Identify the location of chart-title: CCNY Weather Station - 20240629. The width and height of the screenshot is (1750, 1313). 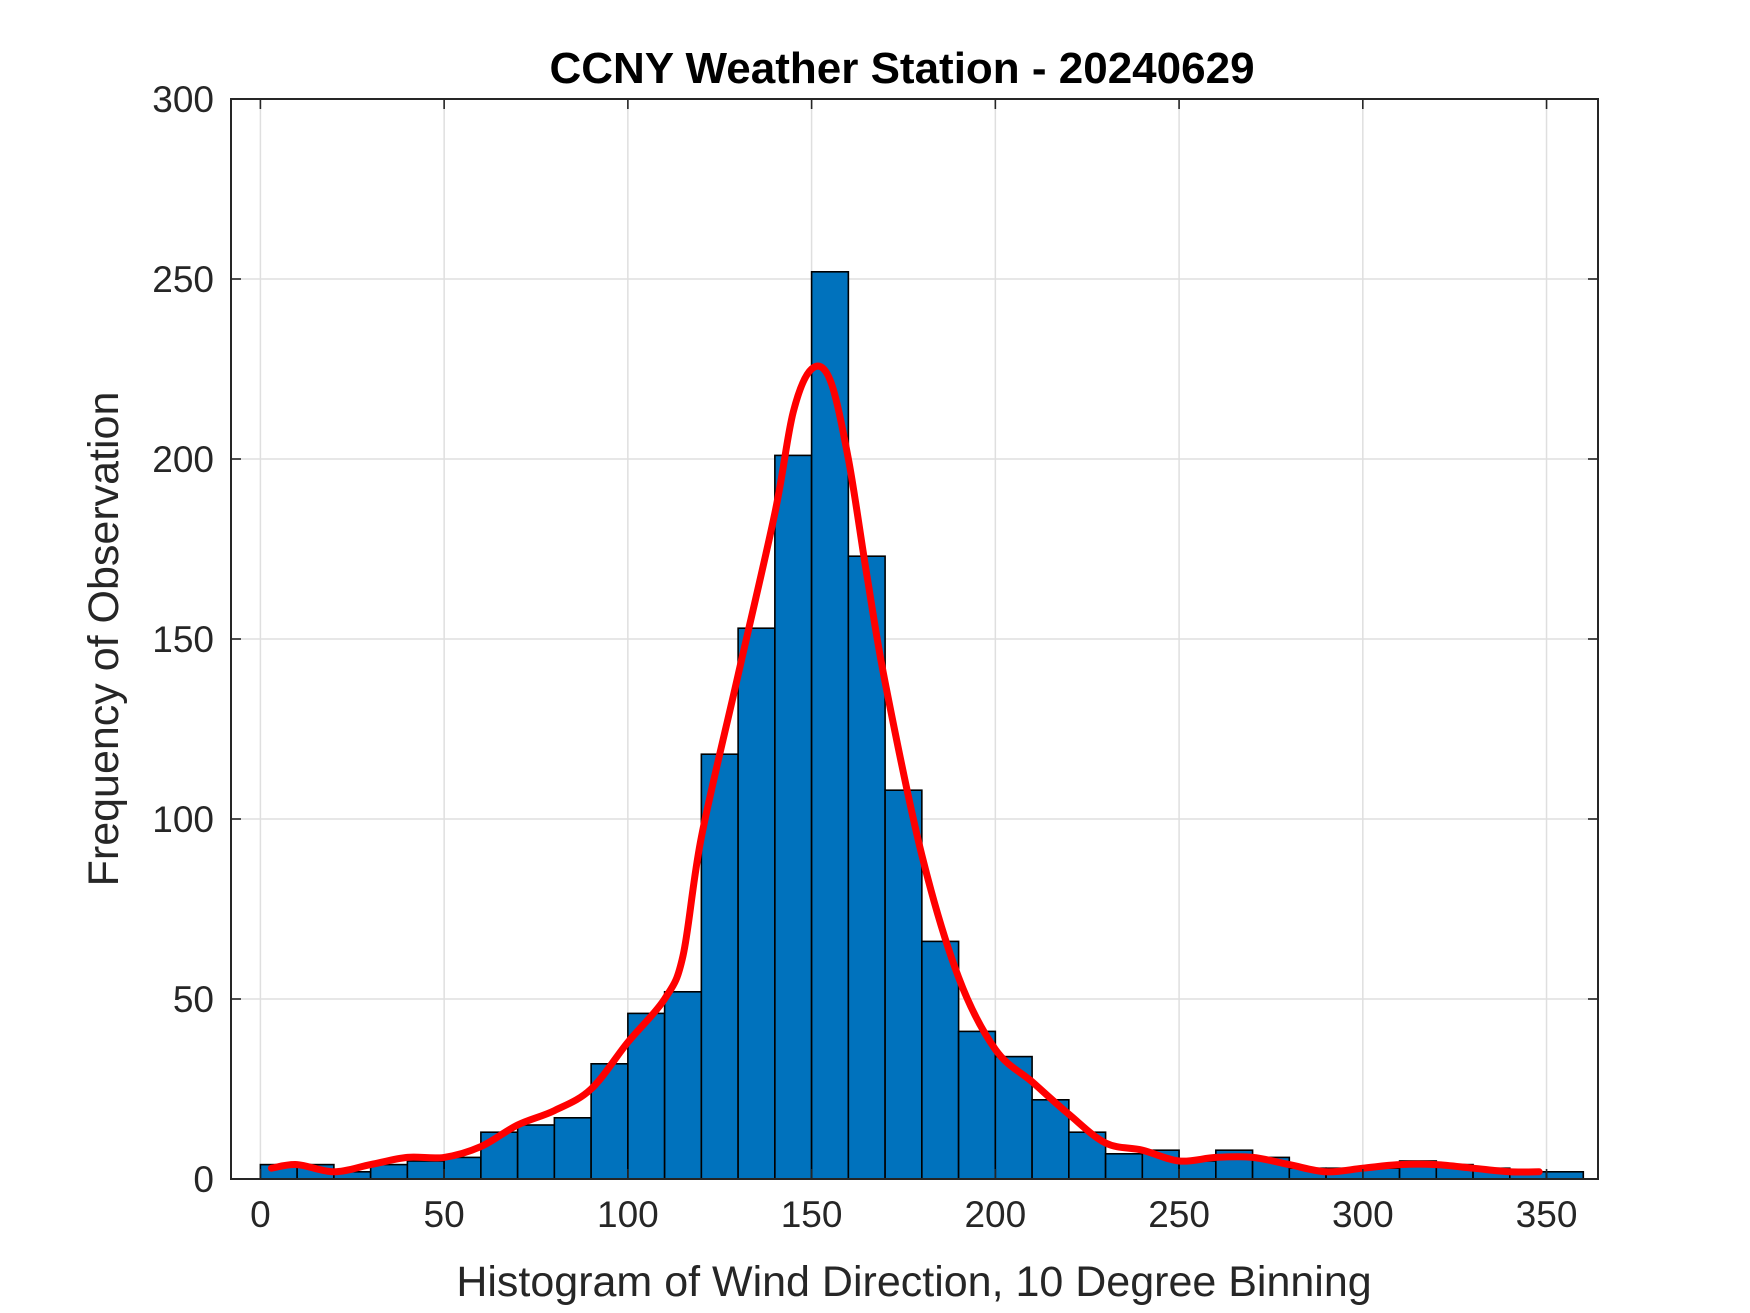
(901, 68).